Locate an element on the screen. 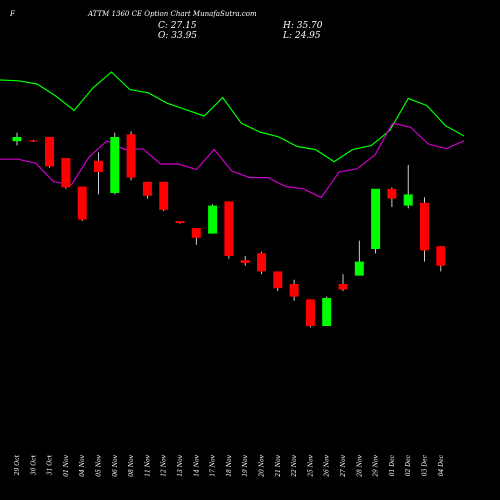  x-tick-label: 04 Dec is located at coordinates (441, 465).